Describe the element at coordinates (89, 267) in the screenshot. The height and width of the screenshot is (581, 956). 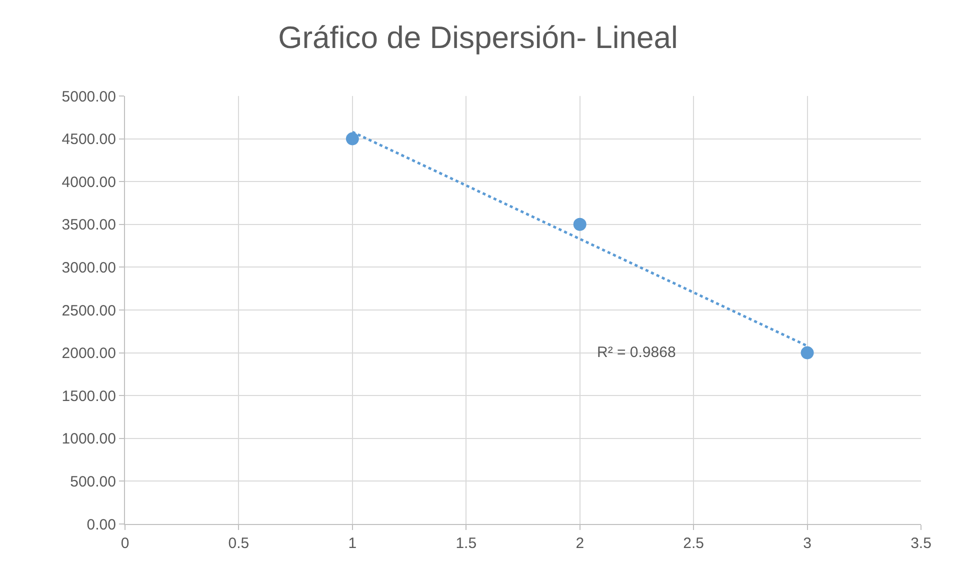
I see `y-tick-label: 3000.00` at that location.